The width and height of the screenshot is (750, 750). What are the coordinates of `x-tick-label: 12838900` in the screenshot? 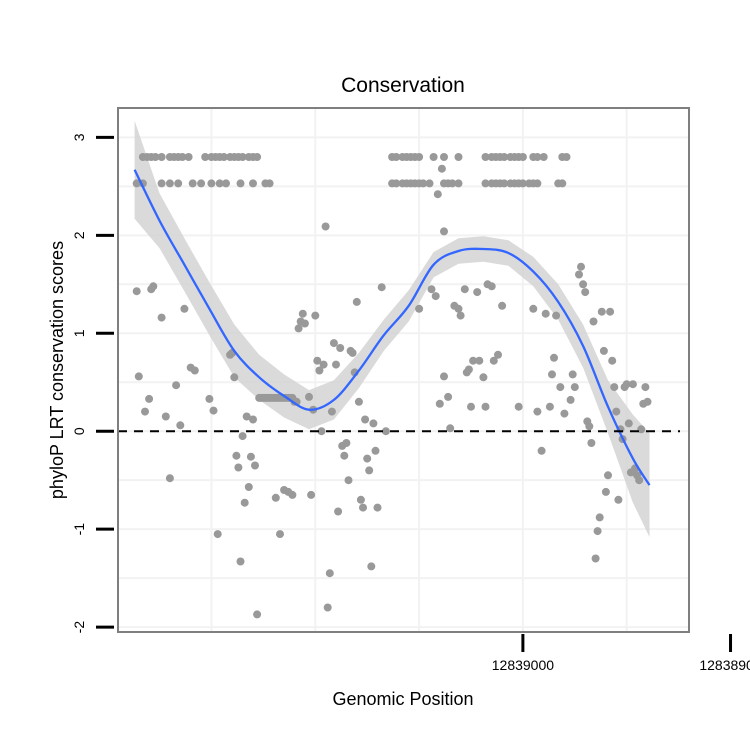 It's located at (724, 665).